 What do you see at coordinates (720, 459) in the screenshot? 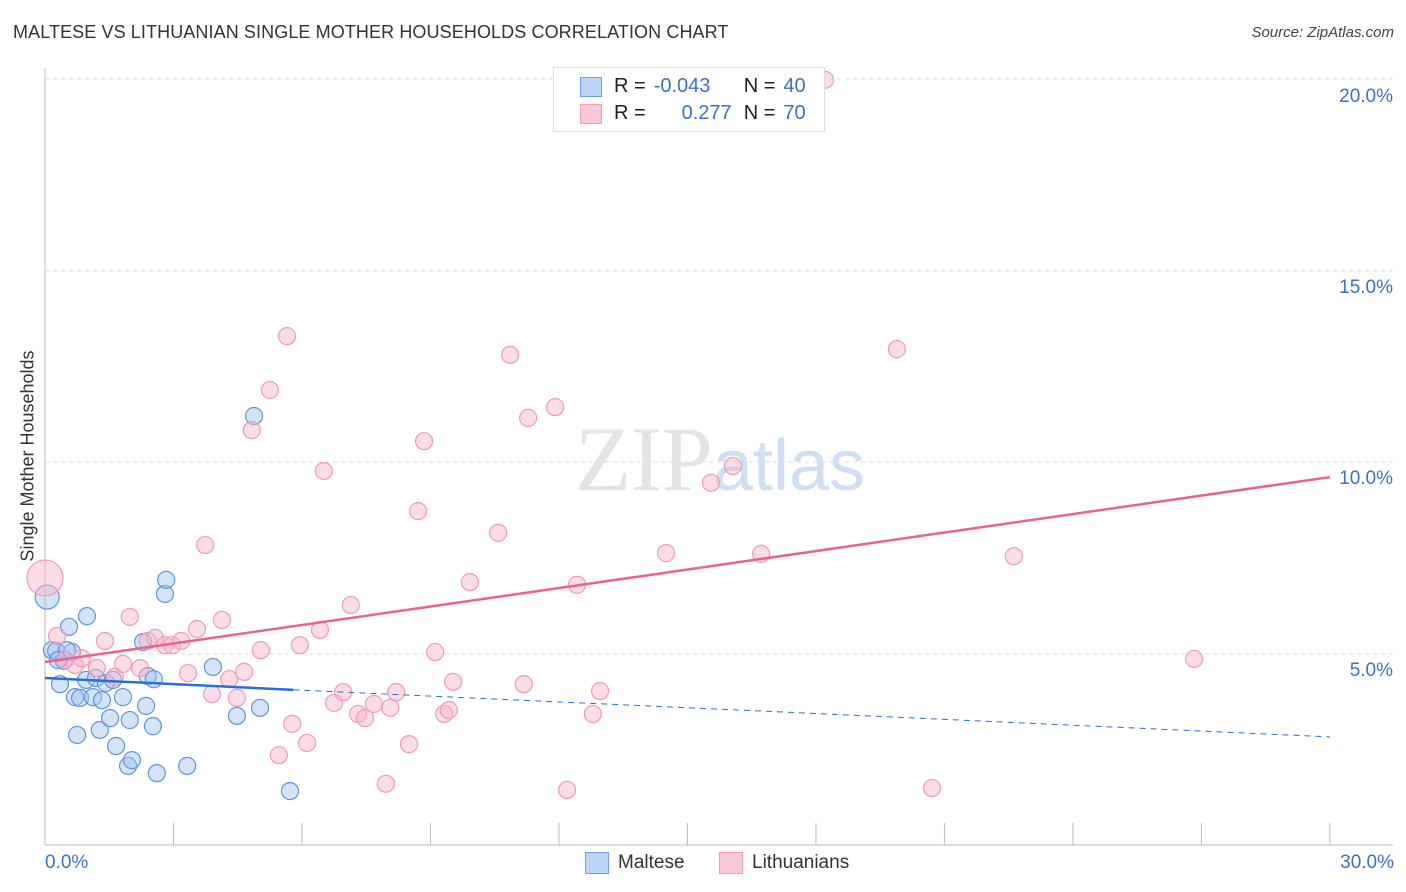
I see `watermark: ZIPatlas` at bounding box center [720, 459].